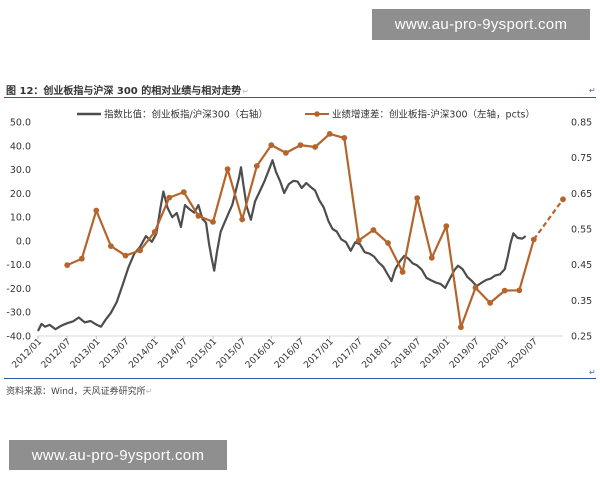  What do you see at coordinates (319, 354) in the screenshot?
I see `x-axis-tick-label: 2017/01` at bounding box center [319, 354].